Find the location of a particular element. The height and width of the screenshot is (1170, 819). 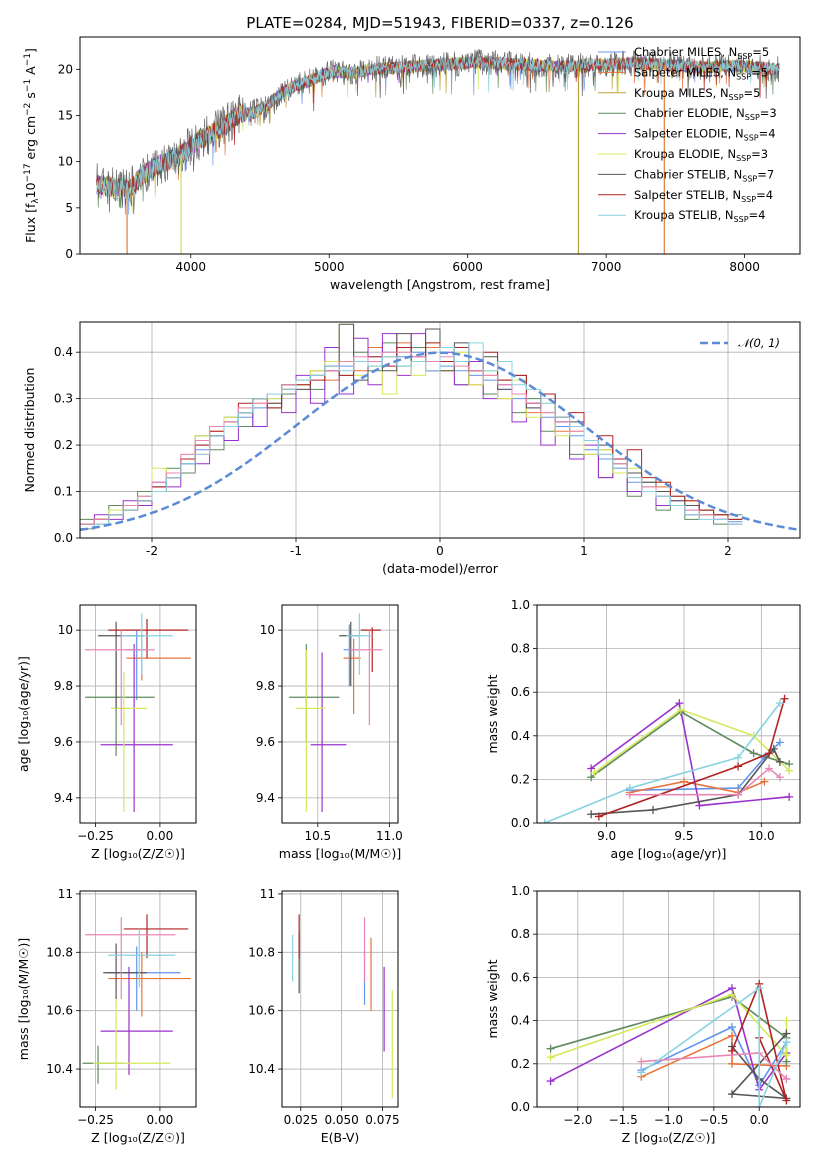

x-tick-label: 4000 is located at coordinates (190, 267).